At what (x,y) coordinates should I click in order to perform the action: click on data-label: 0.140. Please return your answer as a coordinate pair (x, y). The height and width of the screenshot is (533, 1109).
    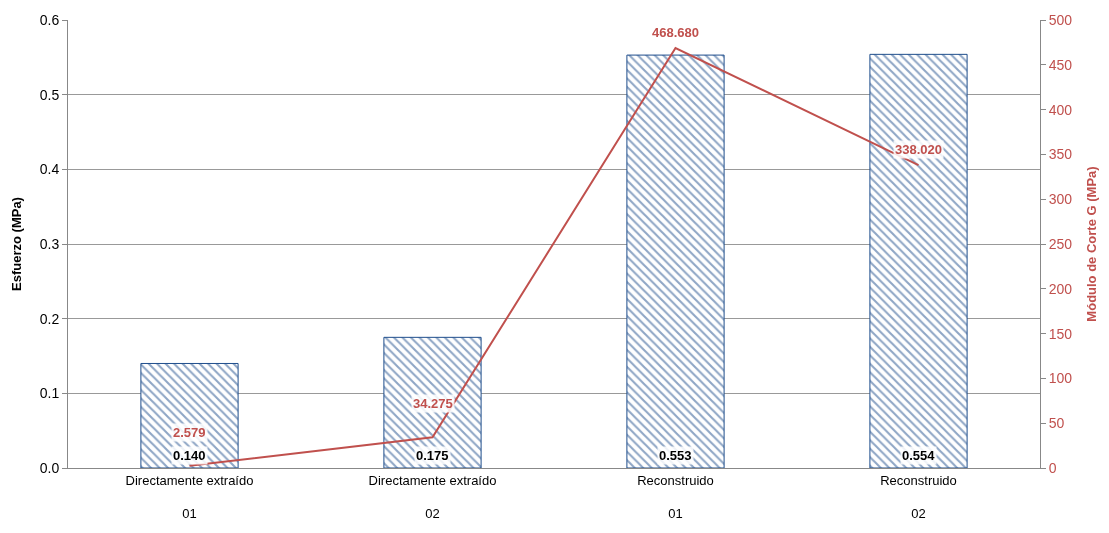
    Looking at the image, I should click on (189, 455).